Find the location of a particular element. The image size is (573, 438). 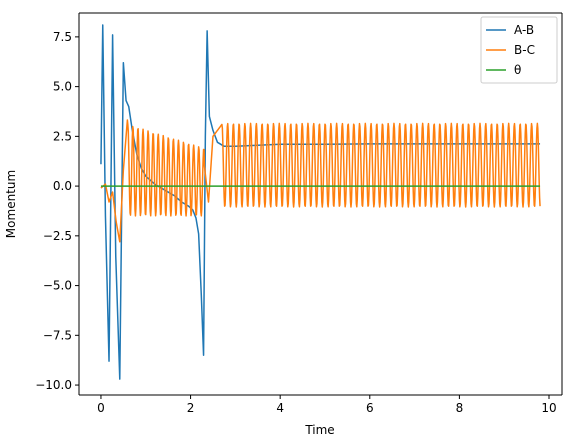

legend-frame is located at coordinates (519, 50).